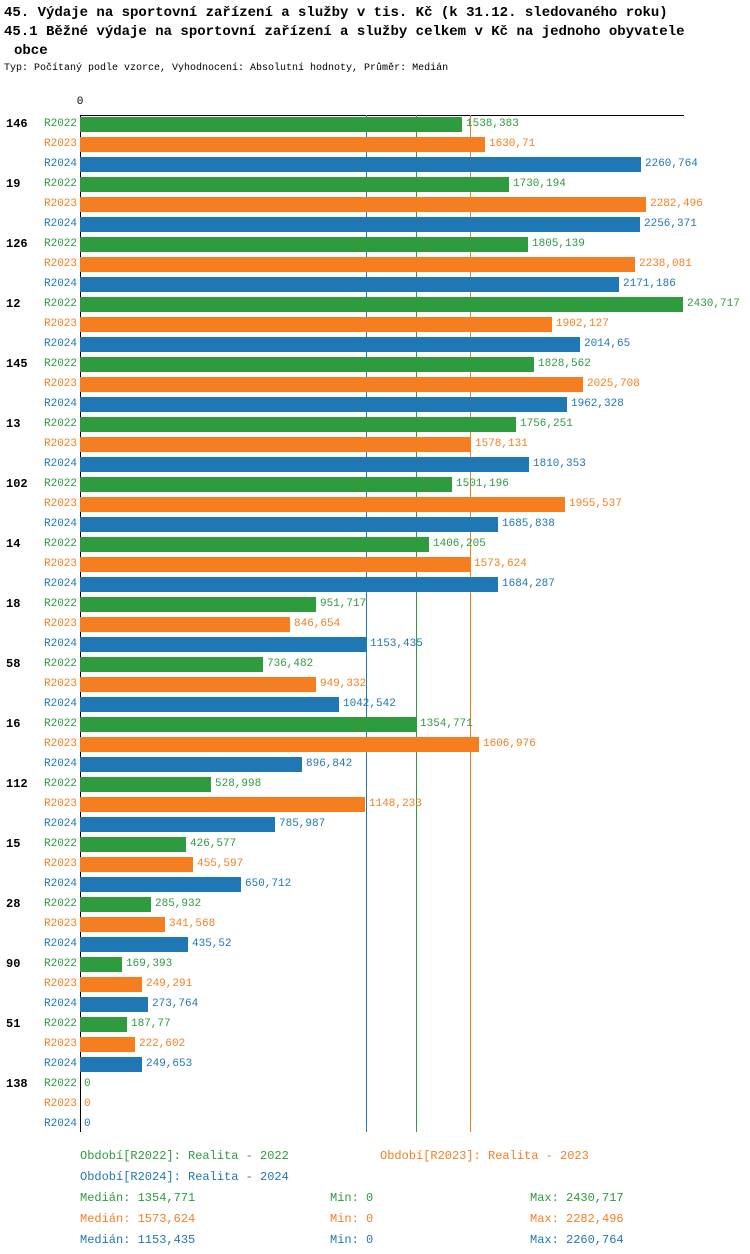 This screenshot has width=750, height=1254. Describe the element at coordinates (671, 164) in the screenshot. I see `value-label-r2024-146: 2260,764` at that location.